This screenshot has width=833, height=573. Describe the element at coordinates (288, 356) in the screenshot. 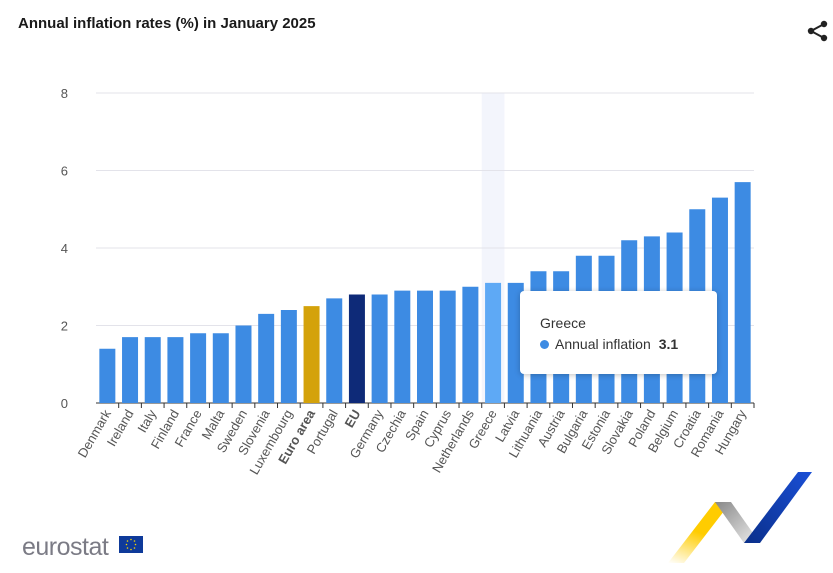

I see `bar-luxembourg` at that location.